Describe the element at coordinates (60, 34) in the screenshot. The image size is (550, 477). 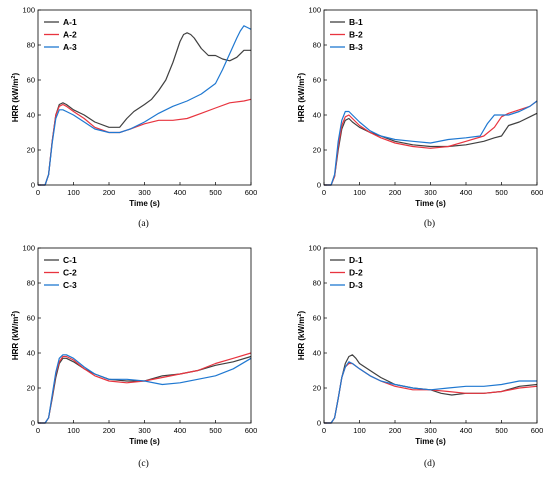
I see `legend: A-1 A-2 A-3` at that location.